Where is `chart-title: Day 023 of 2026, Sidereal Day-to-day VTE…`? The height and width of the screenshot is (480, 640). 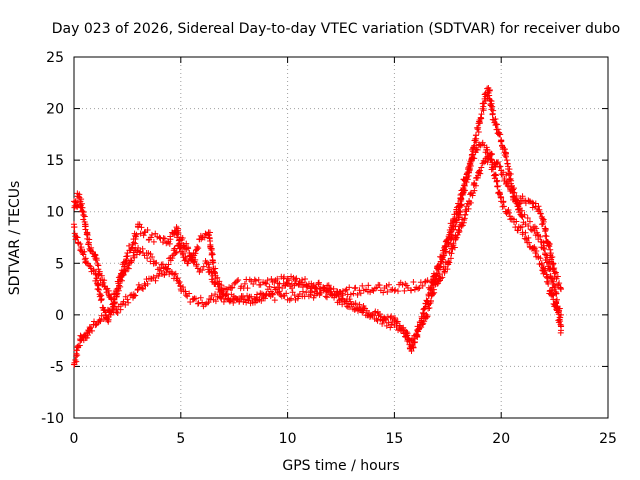
chart-title: Day 023 of 2026, Sidereal Day-to-day VTE… is located at coordinates (336, 29).